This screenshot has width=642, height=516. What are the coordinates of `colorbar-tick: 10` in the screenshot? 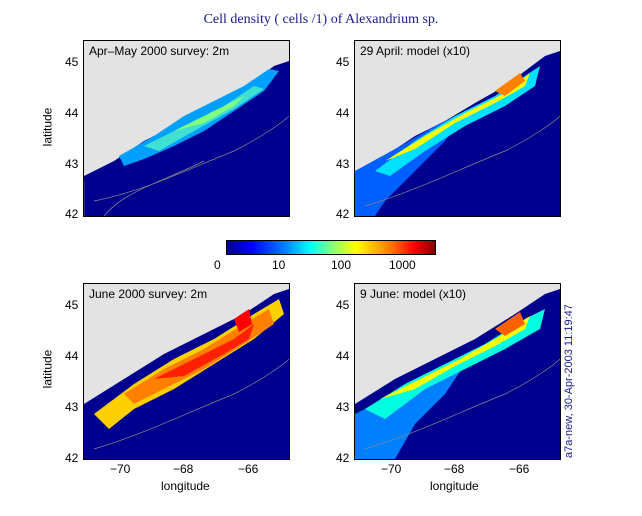 It's located at (279, 265).